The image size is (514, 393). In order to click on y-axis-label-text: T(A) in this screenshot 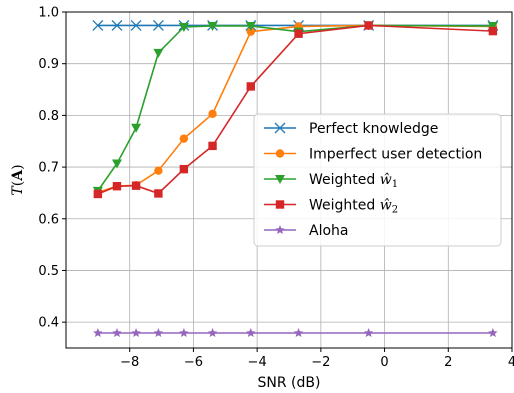, I will do `click(18, 179)`.